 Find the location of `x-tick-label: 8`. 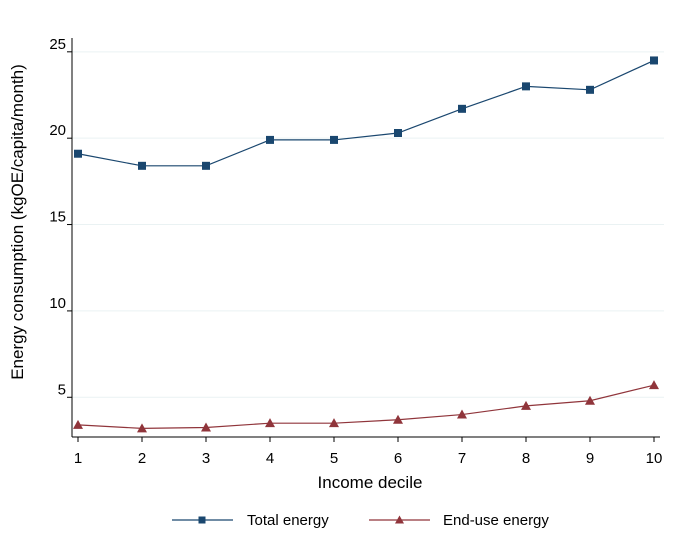

x-tick-label: 8 is located at coordinates (526, 458).